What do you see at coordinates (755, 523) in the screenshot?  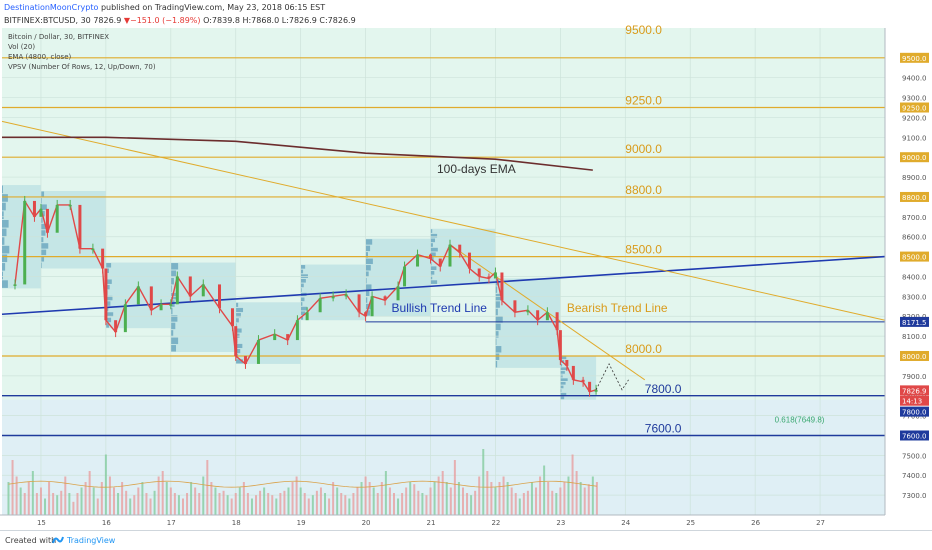 I see `time-tick-label: 26` at bounding box center [755, 523].